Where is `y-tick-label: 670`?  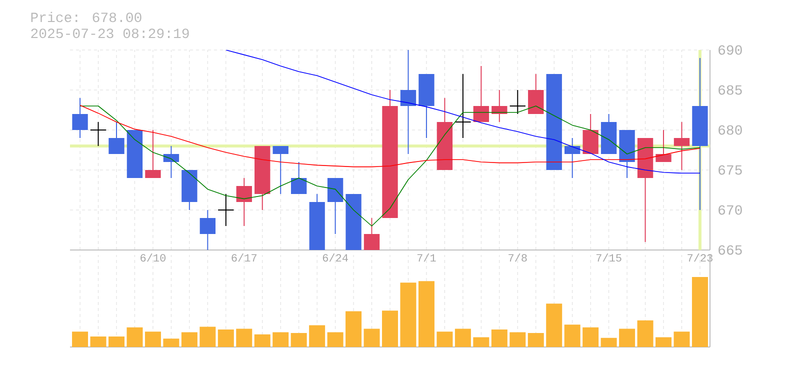 y-tick-label: 670 is located at coordinates (730, 210).